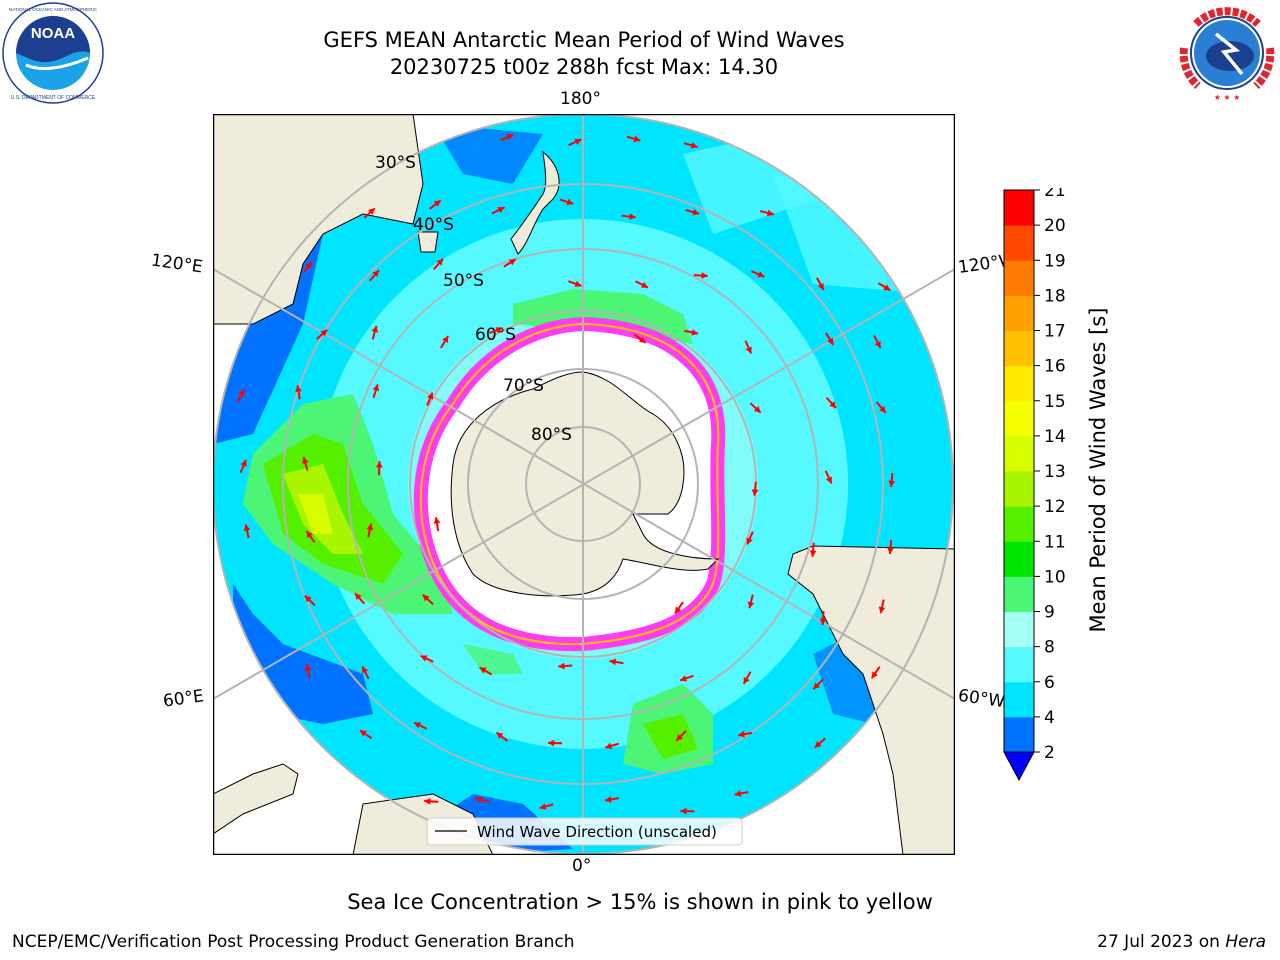  I want to click on map-subtitle: 20230725 t00z 288h fcst Max: 14.30, so click(584, 67).